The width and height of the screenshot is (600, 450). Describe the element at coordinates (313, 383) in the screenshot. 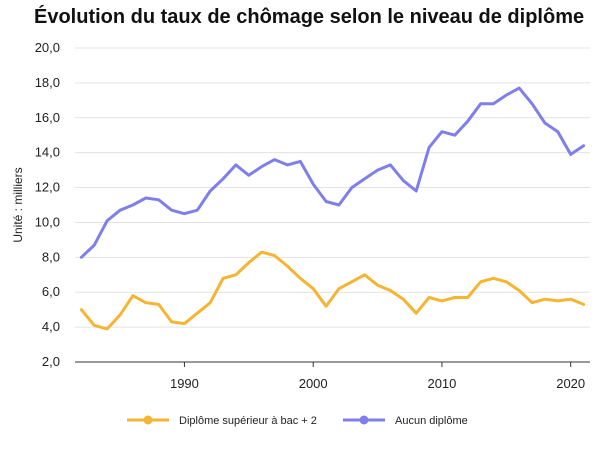

I see `x-tick-label: 2000` at that location.